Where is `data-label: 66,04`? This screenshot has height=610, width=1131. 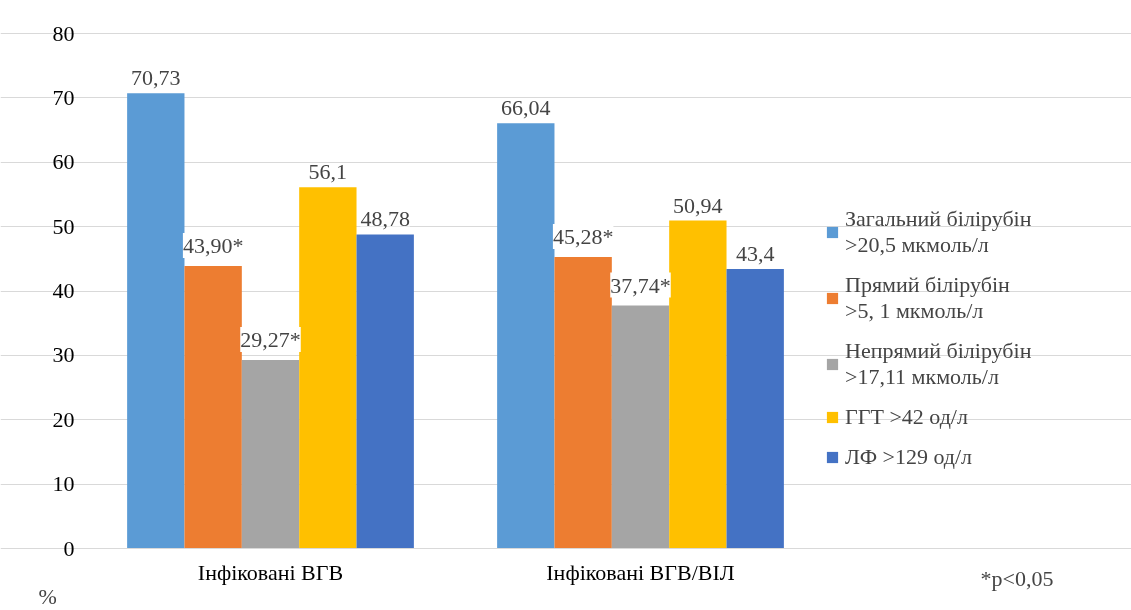
data-label: 66,04 is located at coordinates (526, 108).